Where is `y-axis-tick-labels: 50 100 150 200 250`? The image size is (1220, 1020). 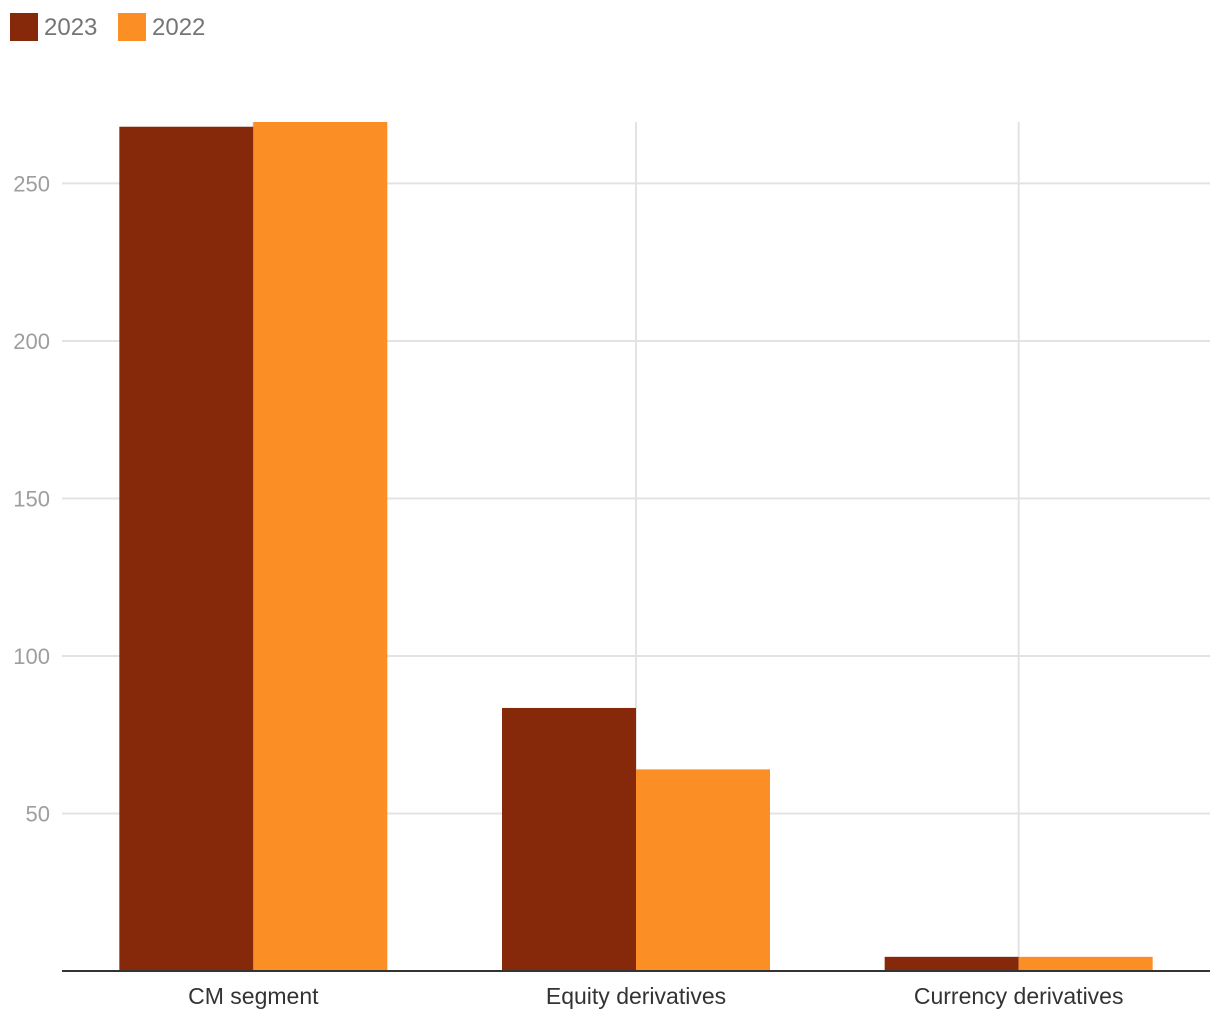 y-axis-tick-labels: 50 100 150 200 250 is located at coordinates (31, 498).